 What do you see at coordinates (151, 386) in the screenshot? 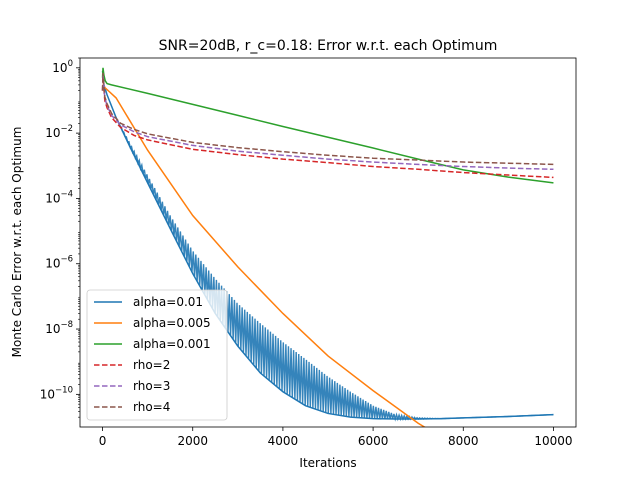
I see `legend-label: rho=3` at bounding box center [151, 386].